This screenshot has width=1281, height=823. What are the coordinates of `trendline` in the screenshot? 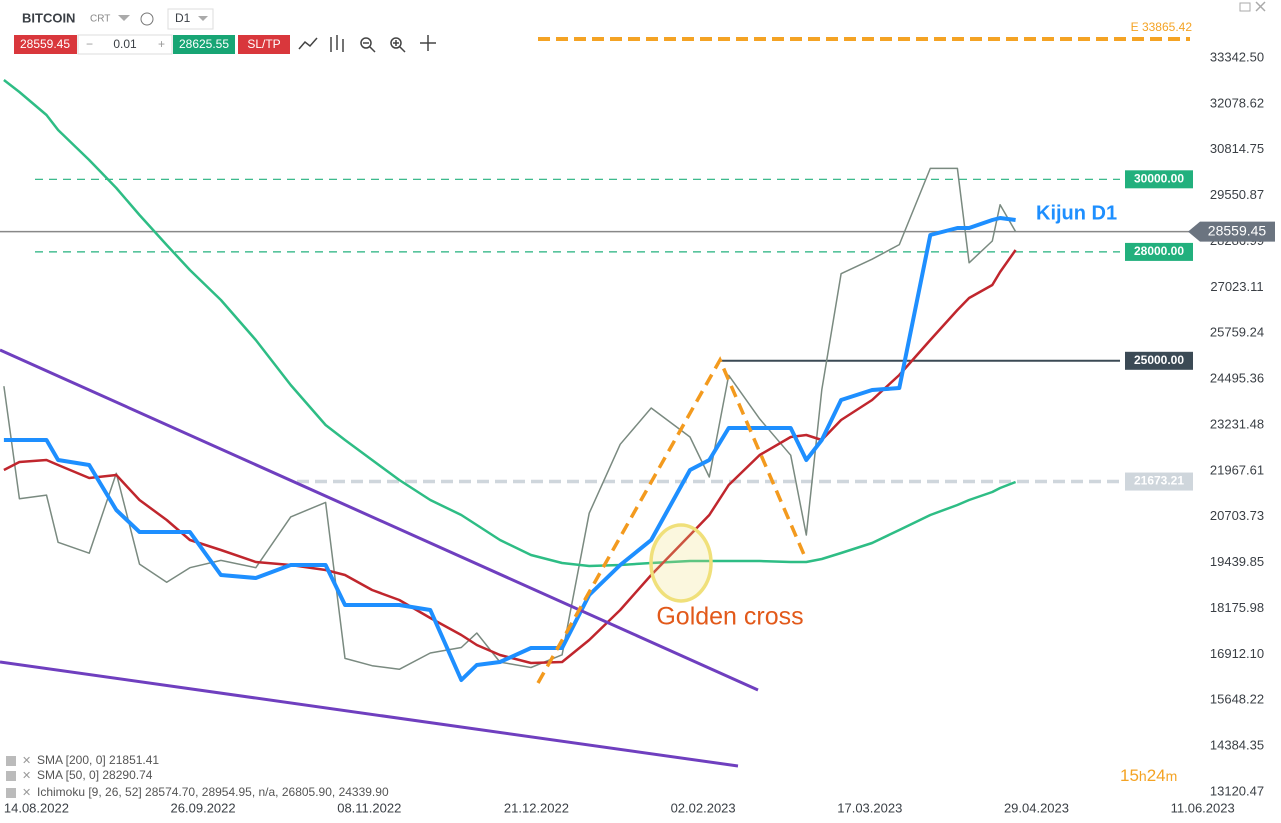 It's located at (369, 714).